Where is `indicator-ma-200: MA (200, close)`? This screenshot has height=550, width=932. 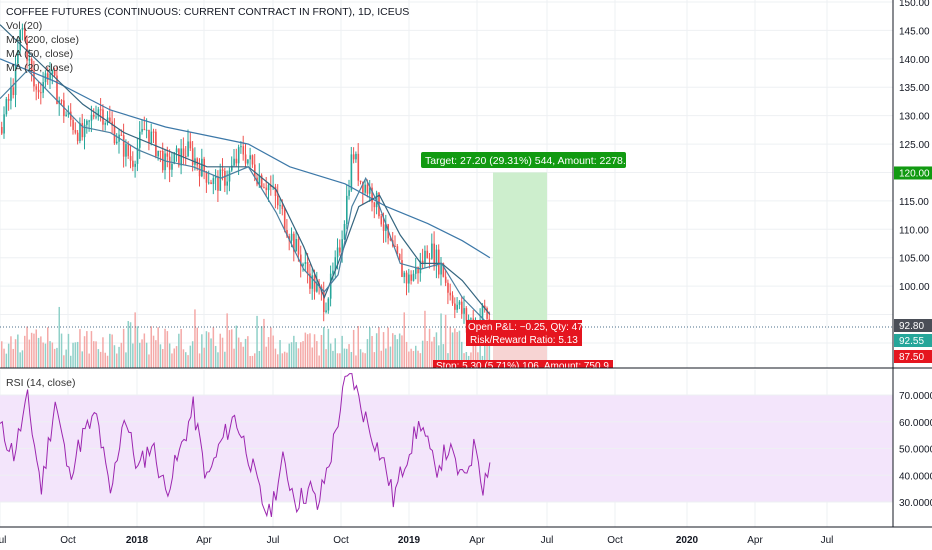
indicator-ma-200: MA (200, close) is located at coordinates (42, 40).